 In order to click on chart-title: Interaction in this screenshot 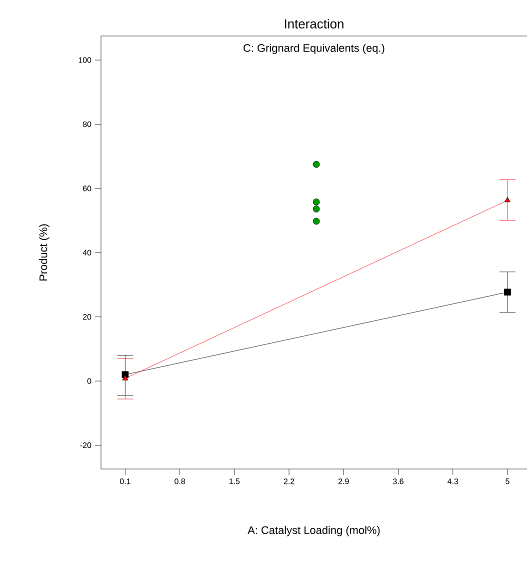, I will do `click(314, 23)`.